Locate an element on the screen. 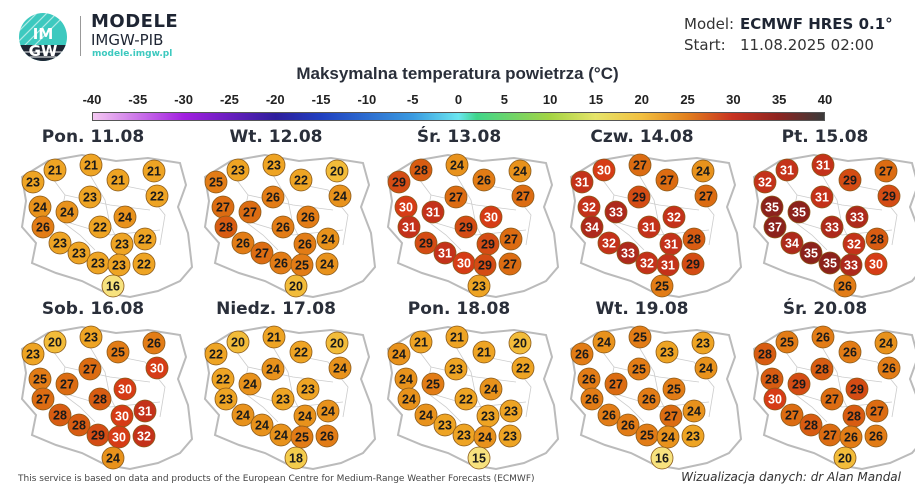  poland-map: 31 30 27 27 24 32 33 29 27 34 31 32 32 33 32 31 28 31 29 25 is located at coordinates (656, 226).